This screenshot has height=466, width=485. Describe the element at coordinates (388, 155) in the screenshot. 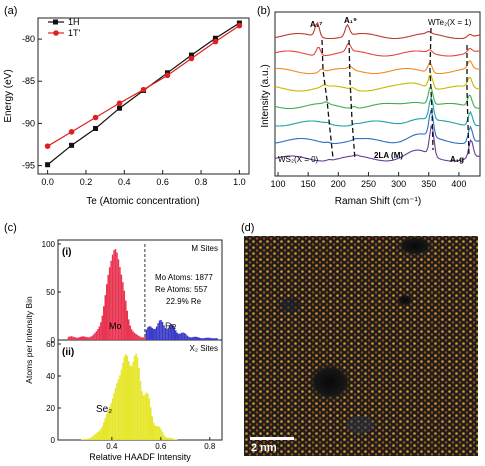

I see `2la-label: 2LA (M)` at that location.